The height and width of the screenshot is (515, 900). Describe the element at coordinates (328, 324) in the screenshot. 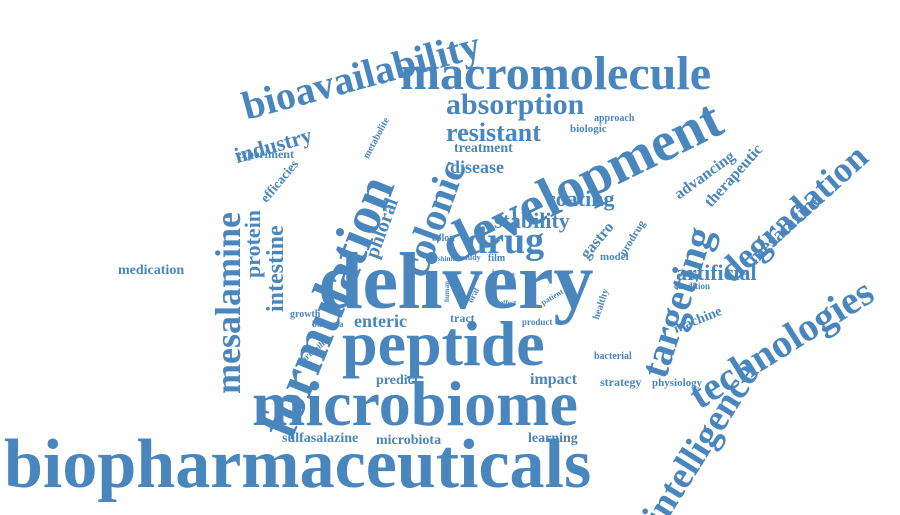

I see `word-bacteria: bacteria` at that location.